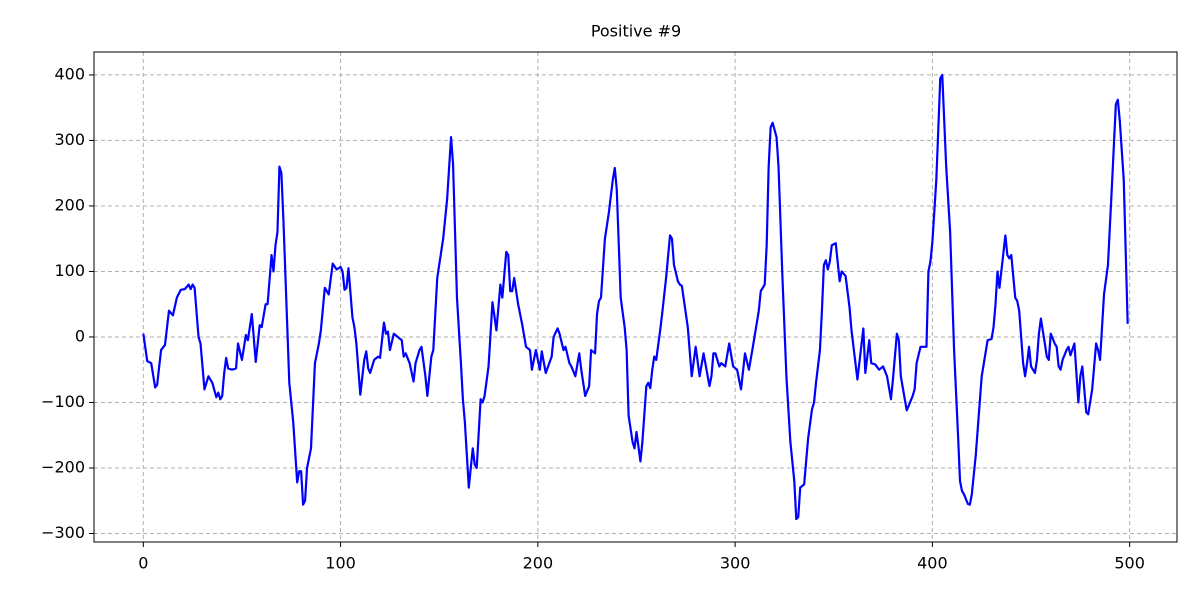 This screenshot has width=1200, height=604. Describe the element at coordinates (69, 73) in the screenshot. I see `y-tick-label: 400` at that location.